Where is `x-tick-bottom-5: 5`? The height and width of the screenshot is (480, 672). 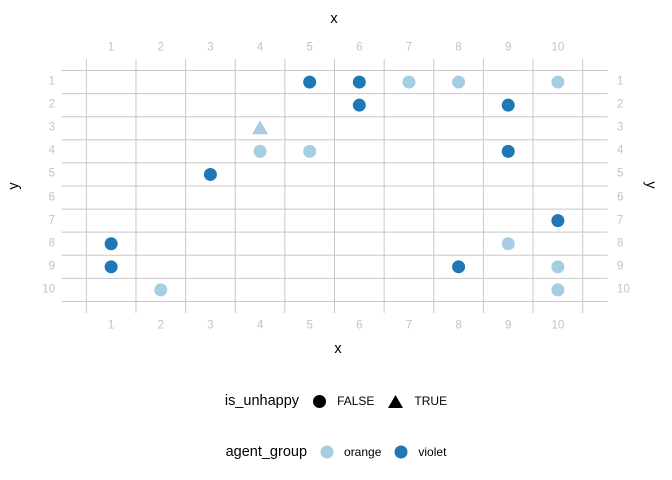 x-tick-bottom-5: 5 is located at coordinates (309, 325).